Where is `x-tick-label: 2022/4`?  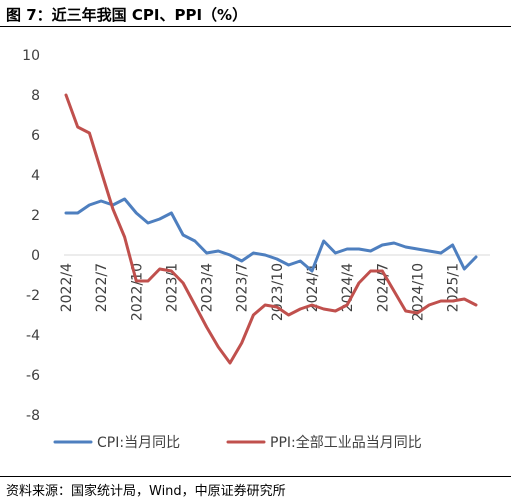
x-tick-label: 2022/4 is located at coordinates (67, 287).